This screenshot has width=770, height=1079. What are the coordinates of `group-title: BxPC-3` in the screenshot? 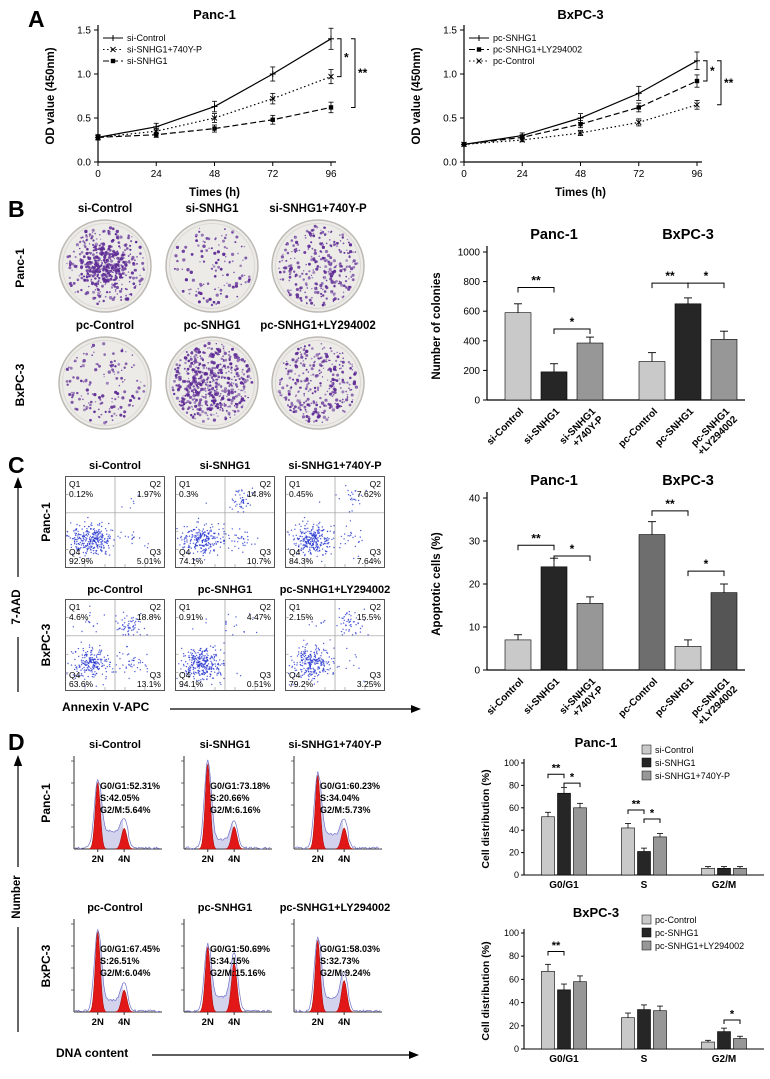 It's located at (688, 481).